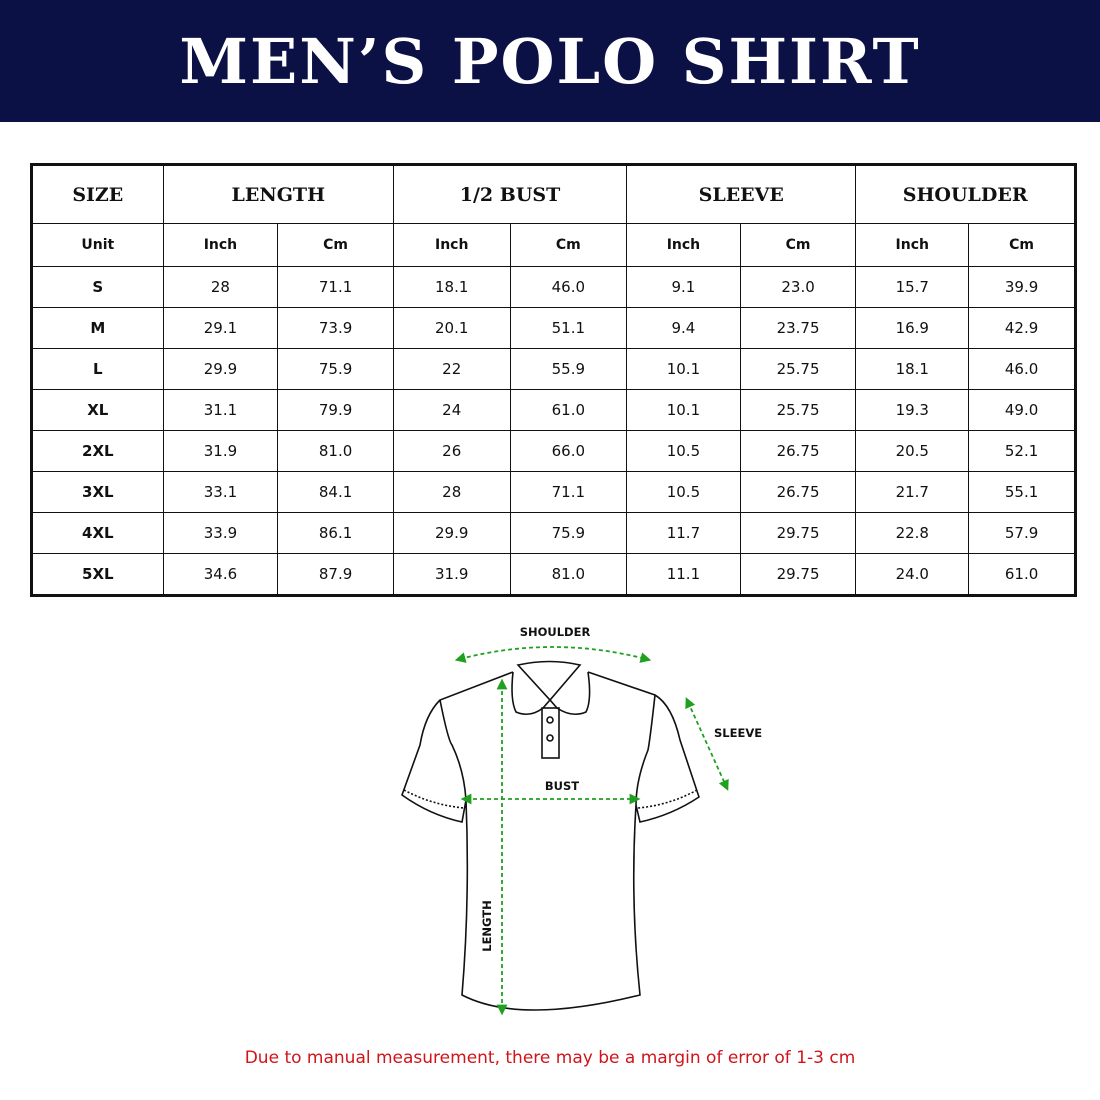  What do you see at coordinates (738, 733) in the screenshot?
I see `sleeve-label: SLEEVE` at bounding box center [738, 733].